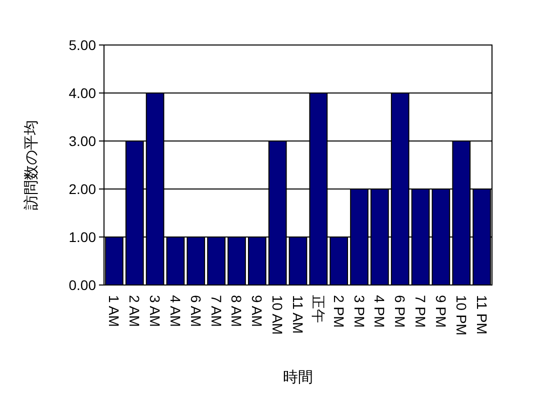 This screenshot has width=548, height=398. Describe the element at coordinates (461, 315) in the screenshot. I see `x-tick-label: 10 PM` at that location.